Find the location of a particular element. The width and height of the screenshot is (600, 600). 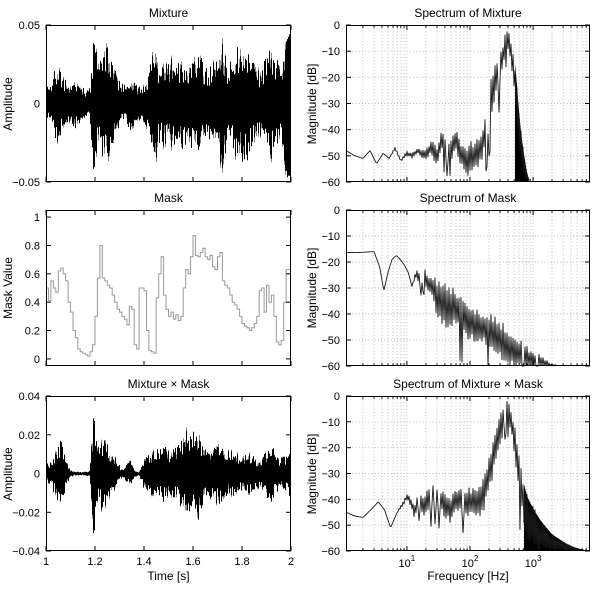

x-axis-label: Frequency [Hz] is located at coordinates (468, 576).